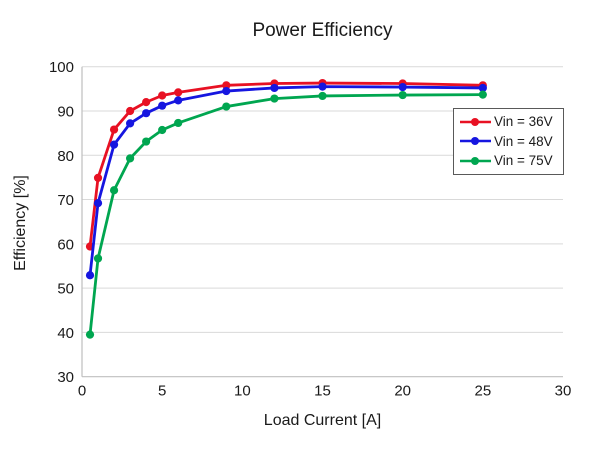 This screenshot has width=600, height=451. I want to click on y-tick-label: 70, so click(65, 200).